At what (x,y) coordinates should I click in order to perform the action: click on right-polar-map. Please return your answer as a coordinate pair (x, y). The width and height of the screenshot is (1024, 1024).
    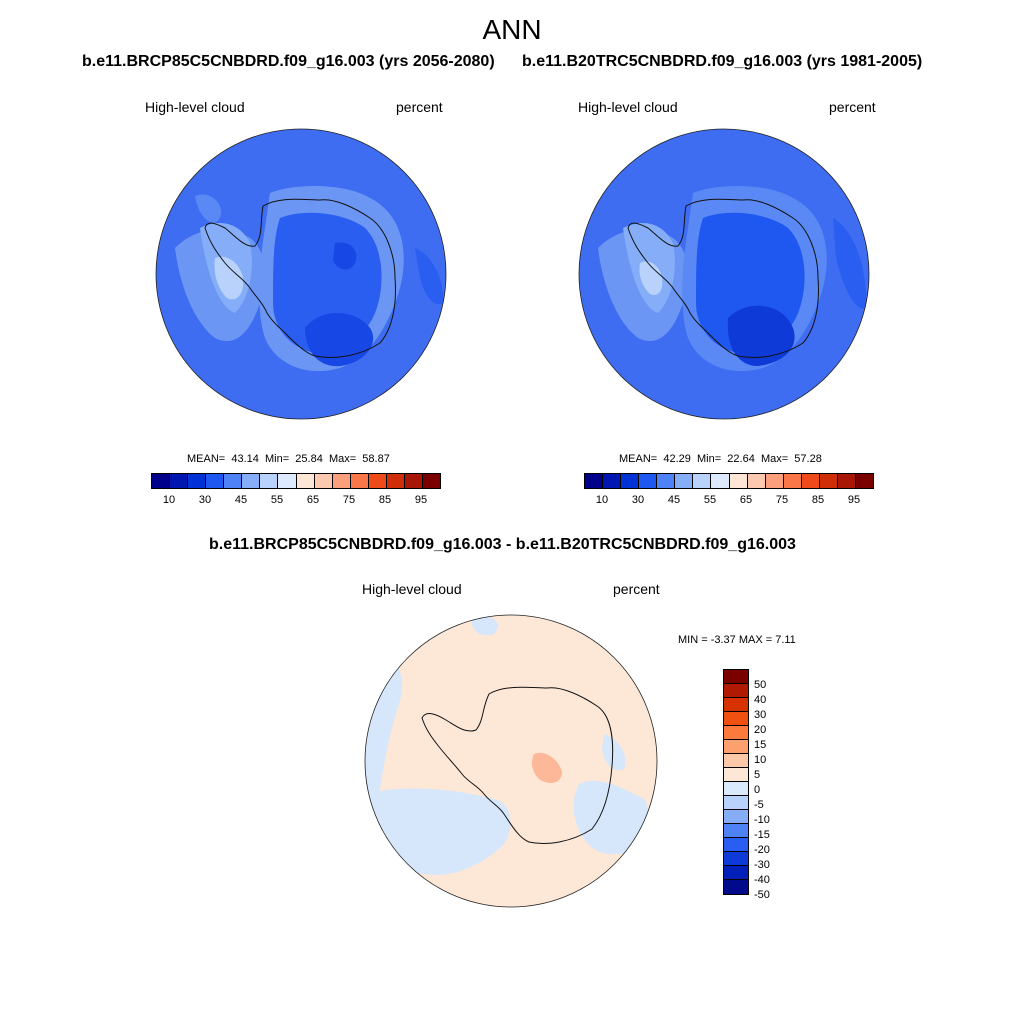
    Looking at the image, I should click on (724, 274).